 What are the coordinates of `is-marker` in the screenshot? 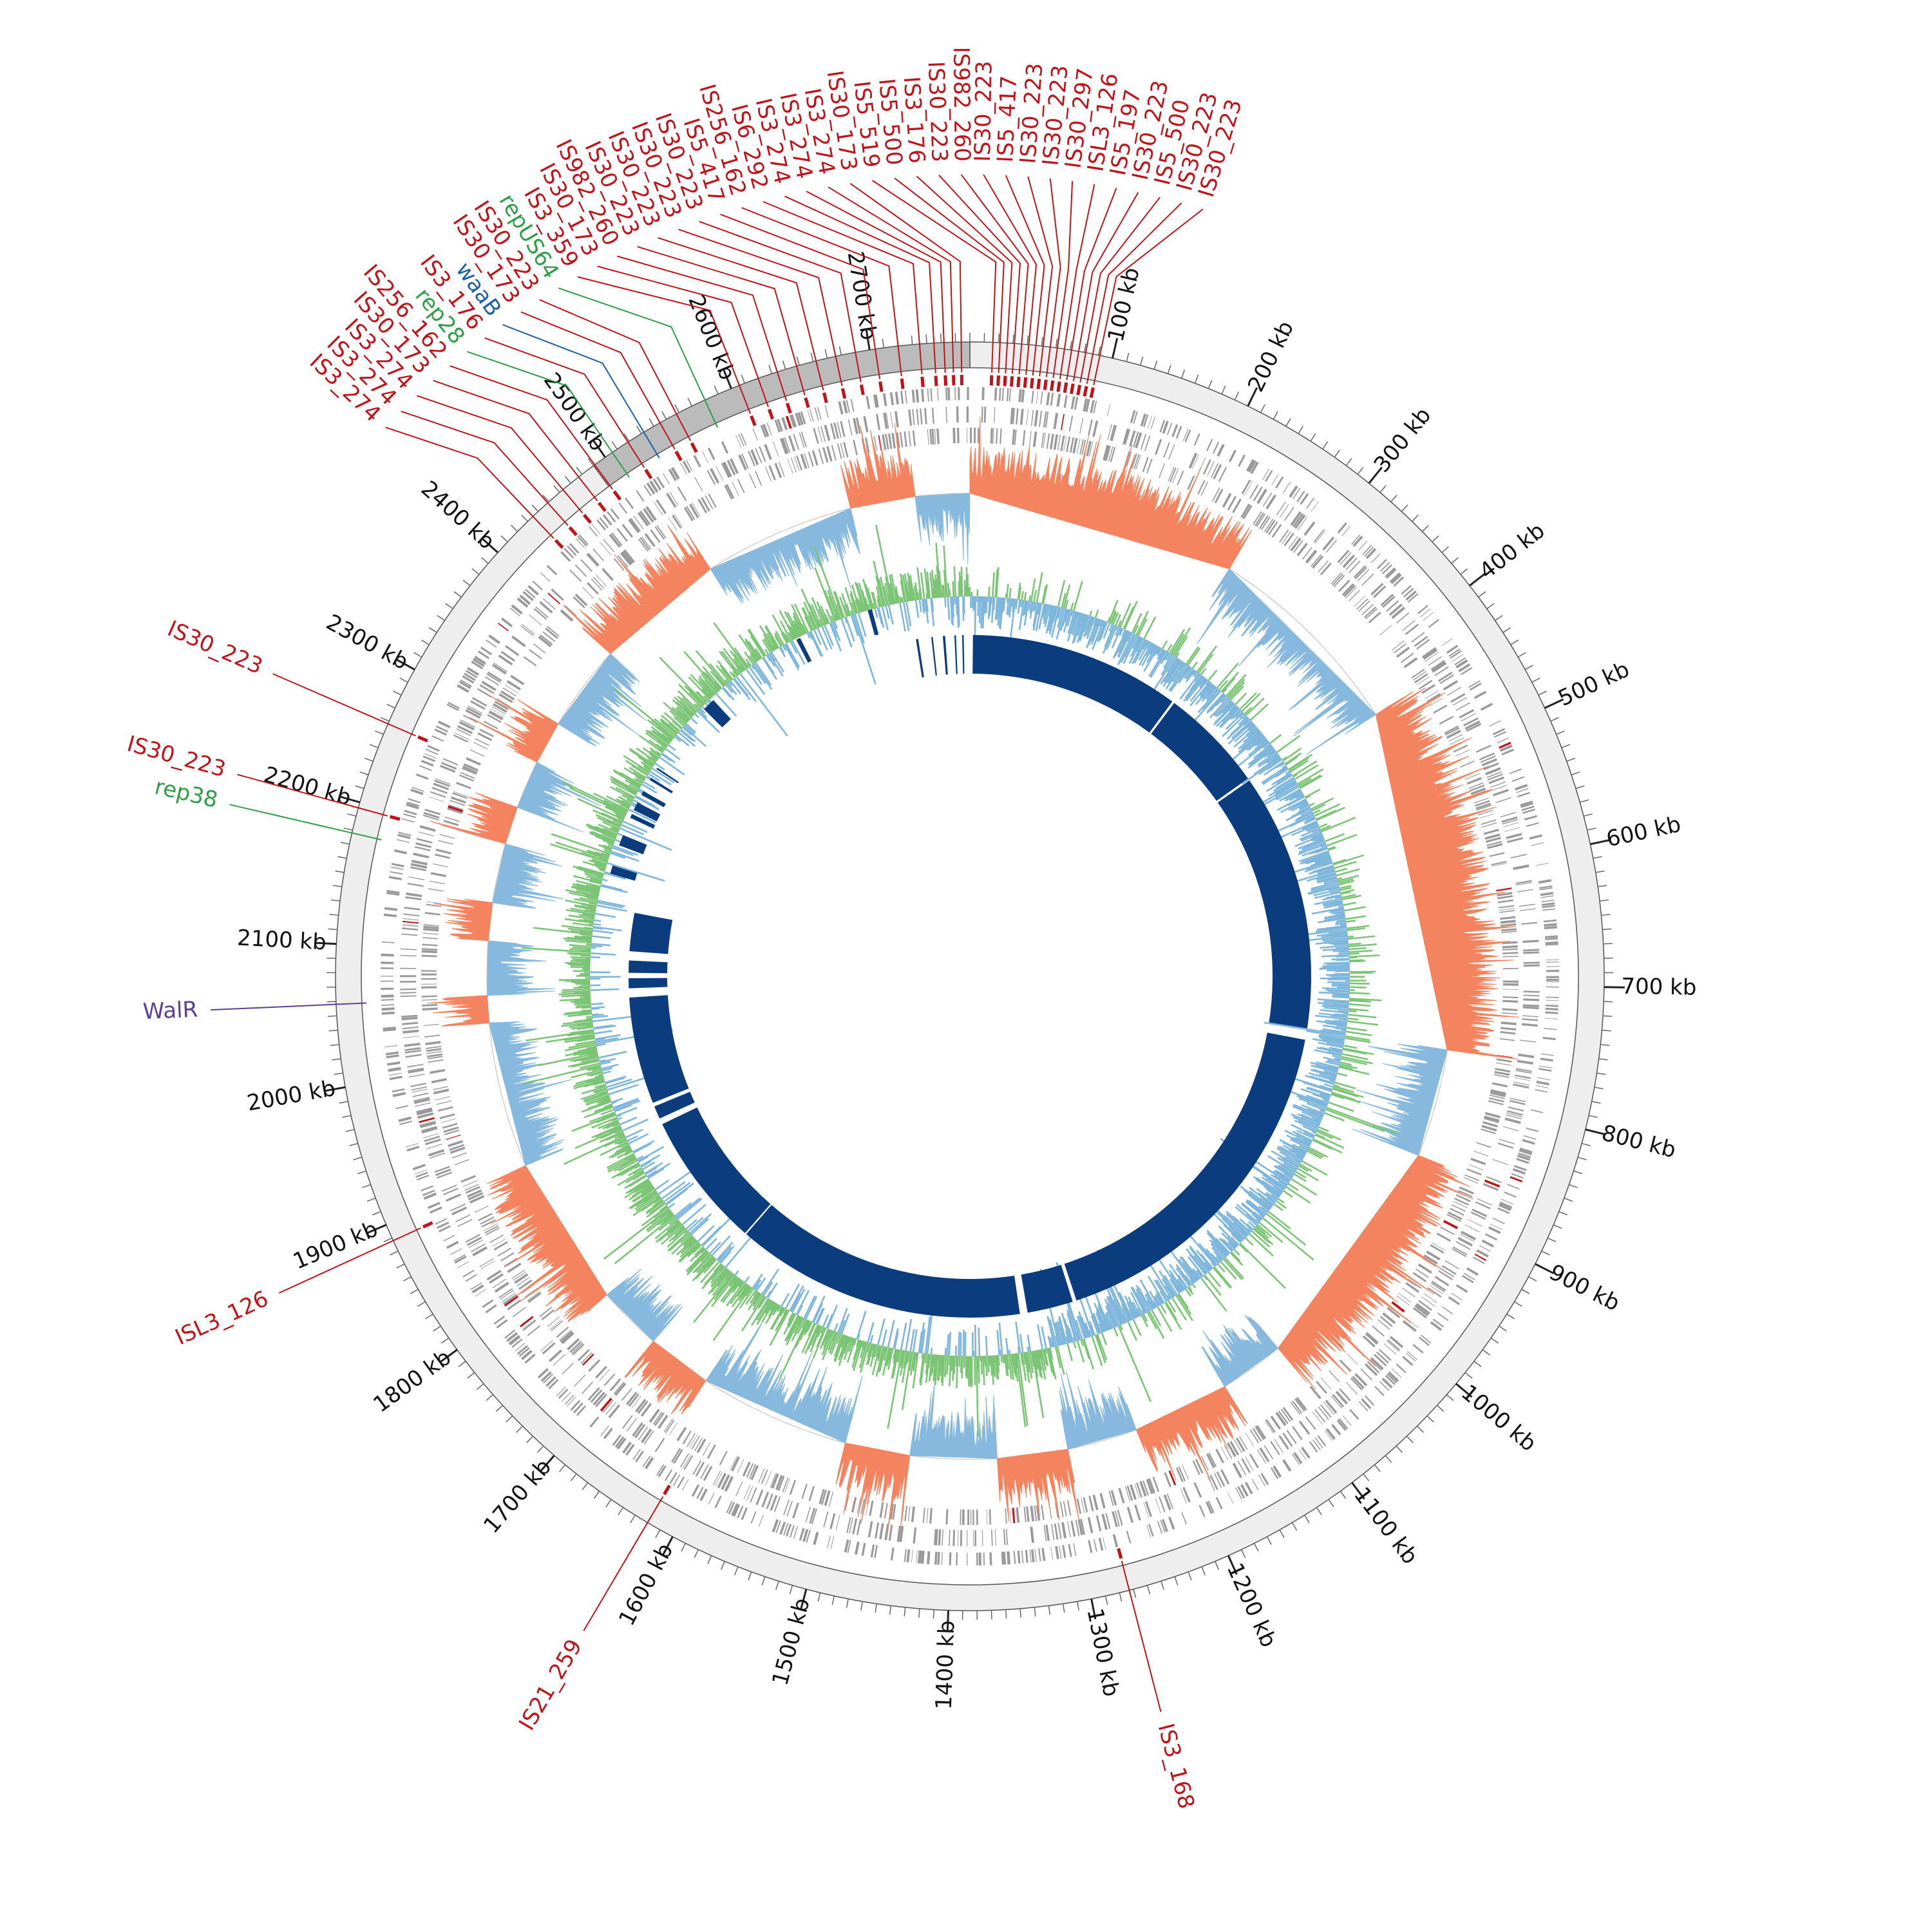 It's located at (788, 408).